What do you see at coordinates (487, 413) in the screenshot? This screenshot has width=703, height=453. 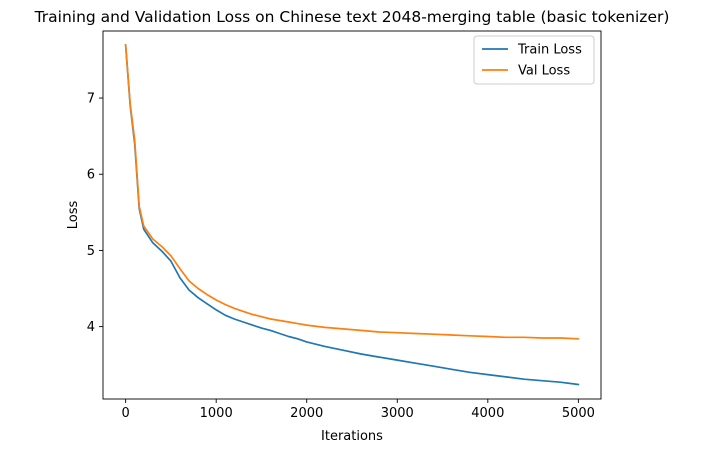 I see `x-tick-label: 4000` at bounding box center [487, 413].